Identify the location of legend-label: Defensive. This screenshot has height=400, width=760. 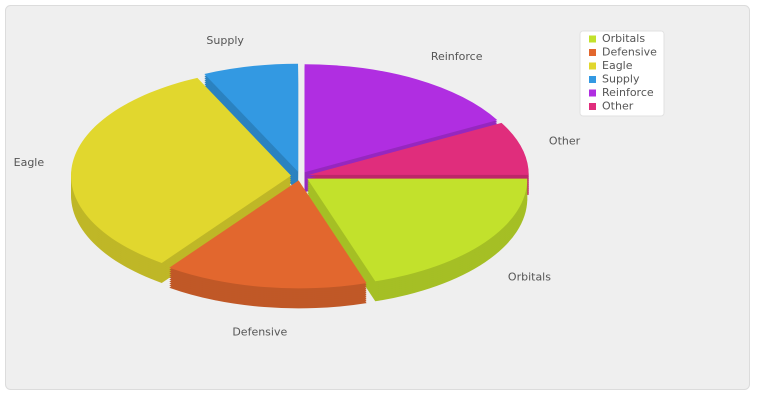
(629, 52).